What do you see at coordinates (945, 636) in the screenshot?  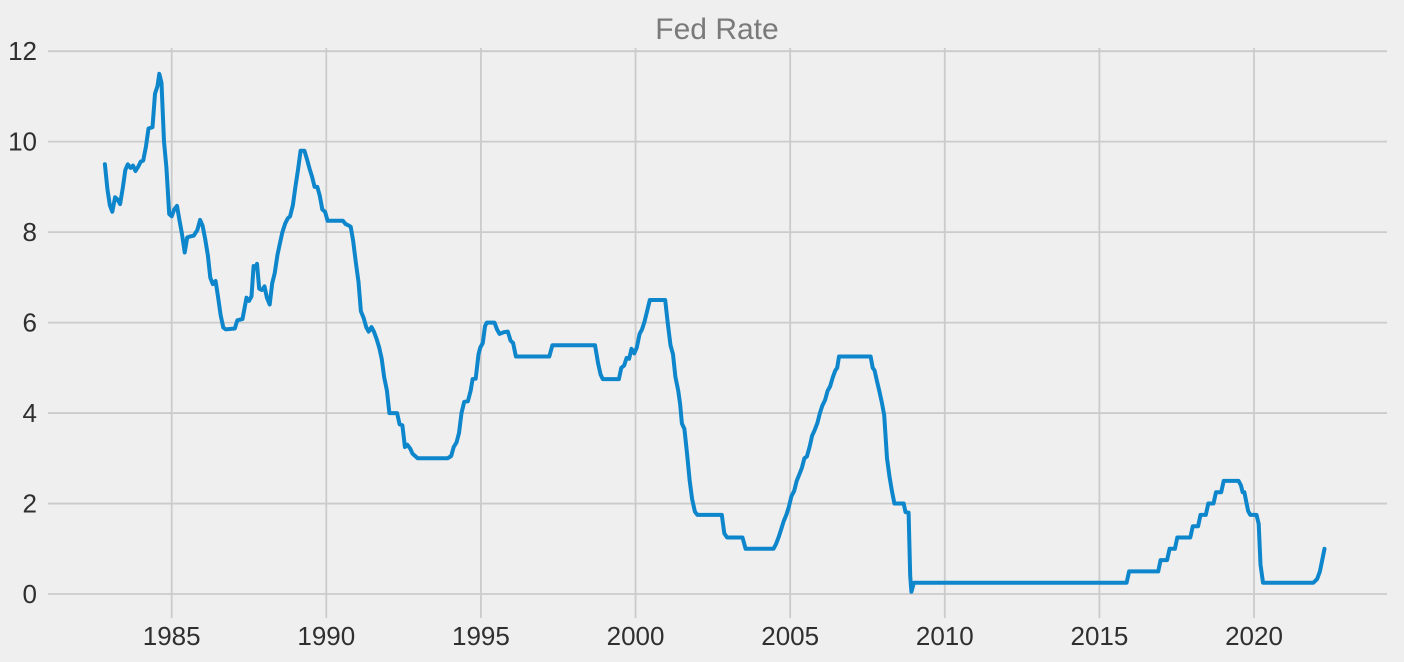 I see `x-tick-label: 2010` at bounding box center [945, 636].